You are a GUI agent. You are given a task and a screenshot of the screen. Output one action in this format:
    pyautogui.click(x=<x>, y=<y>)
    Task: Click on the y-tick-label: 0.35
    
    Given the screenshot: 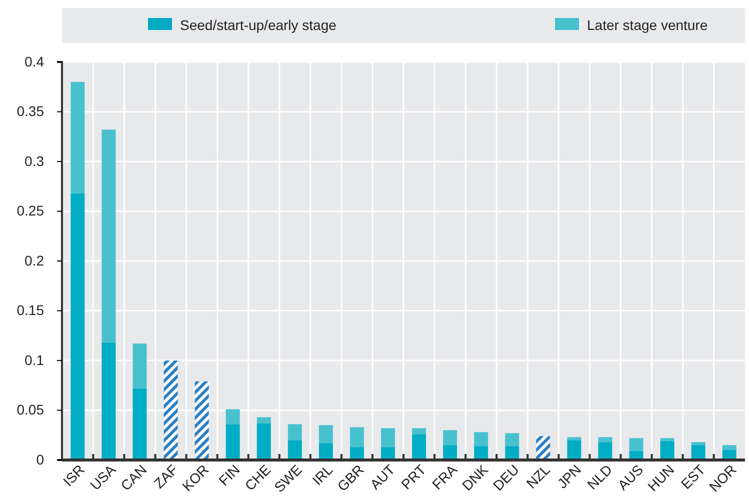 What is the action you would take?
    pyautogui.click(x=30, y=111)
    